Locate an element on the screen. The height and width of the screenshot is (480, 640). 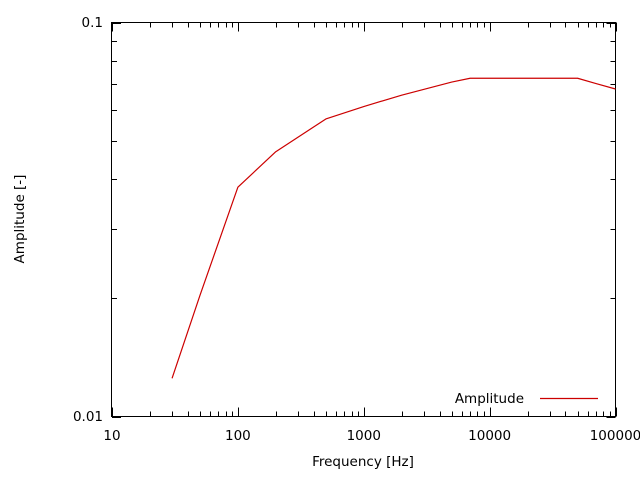
x-axis-tick-labels: 10 100 1000 10000 100000 is located at coordinates (371, 436).